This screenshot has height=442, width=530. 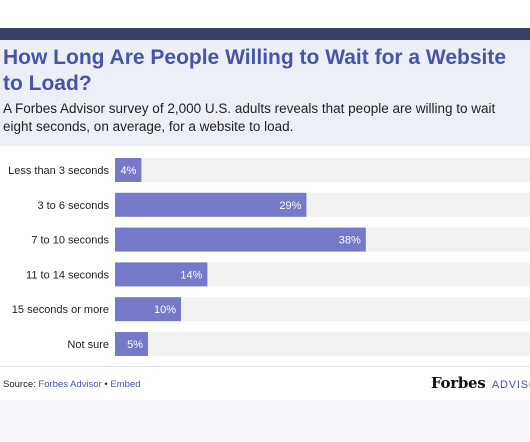 What do you see at coordinates (350, 241) in the screenshot?
I see `value-label: 38%` at bounding box center [350, 241].